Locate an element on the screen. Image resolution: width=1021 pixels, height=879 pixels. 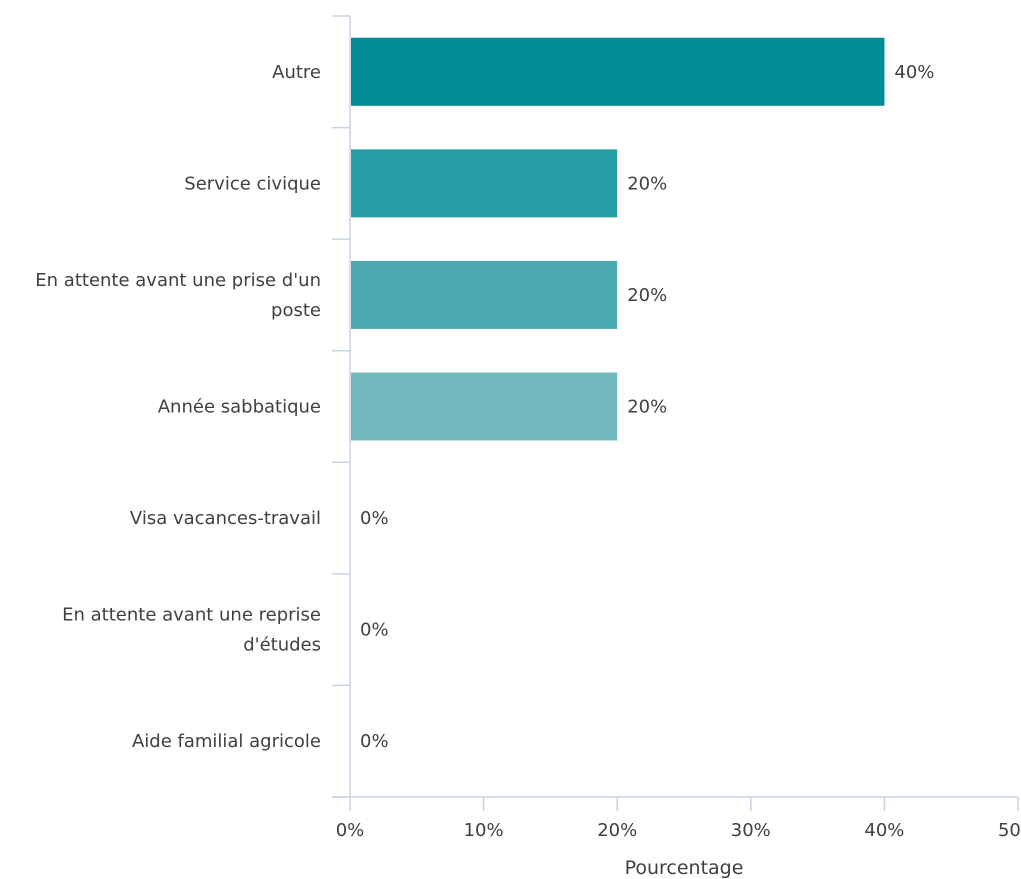
x-tick-label: 20% is located at coordinates (617, 830).